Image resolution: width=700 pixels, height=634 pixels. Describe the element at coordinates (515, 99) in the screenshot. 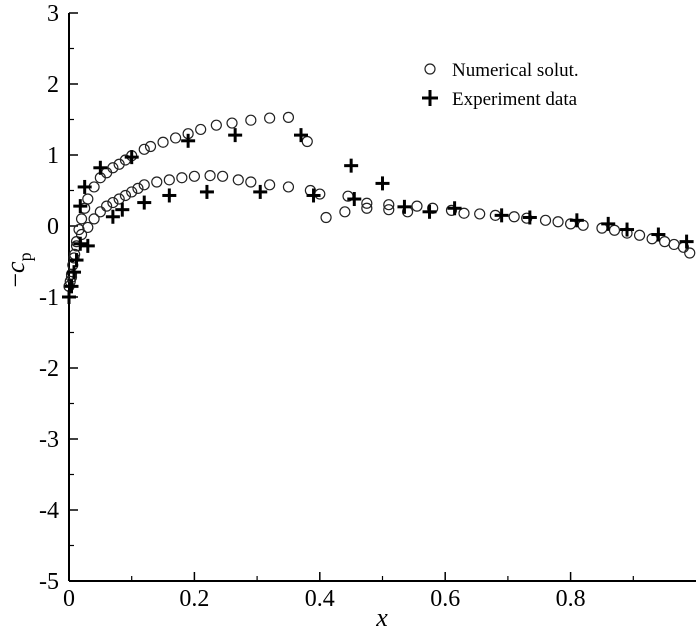

I see `legend-label-experiment: Experiment data` at that location.